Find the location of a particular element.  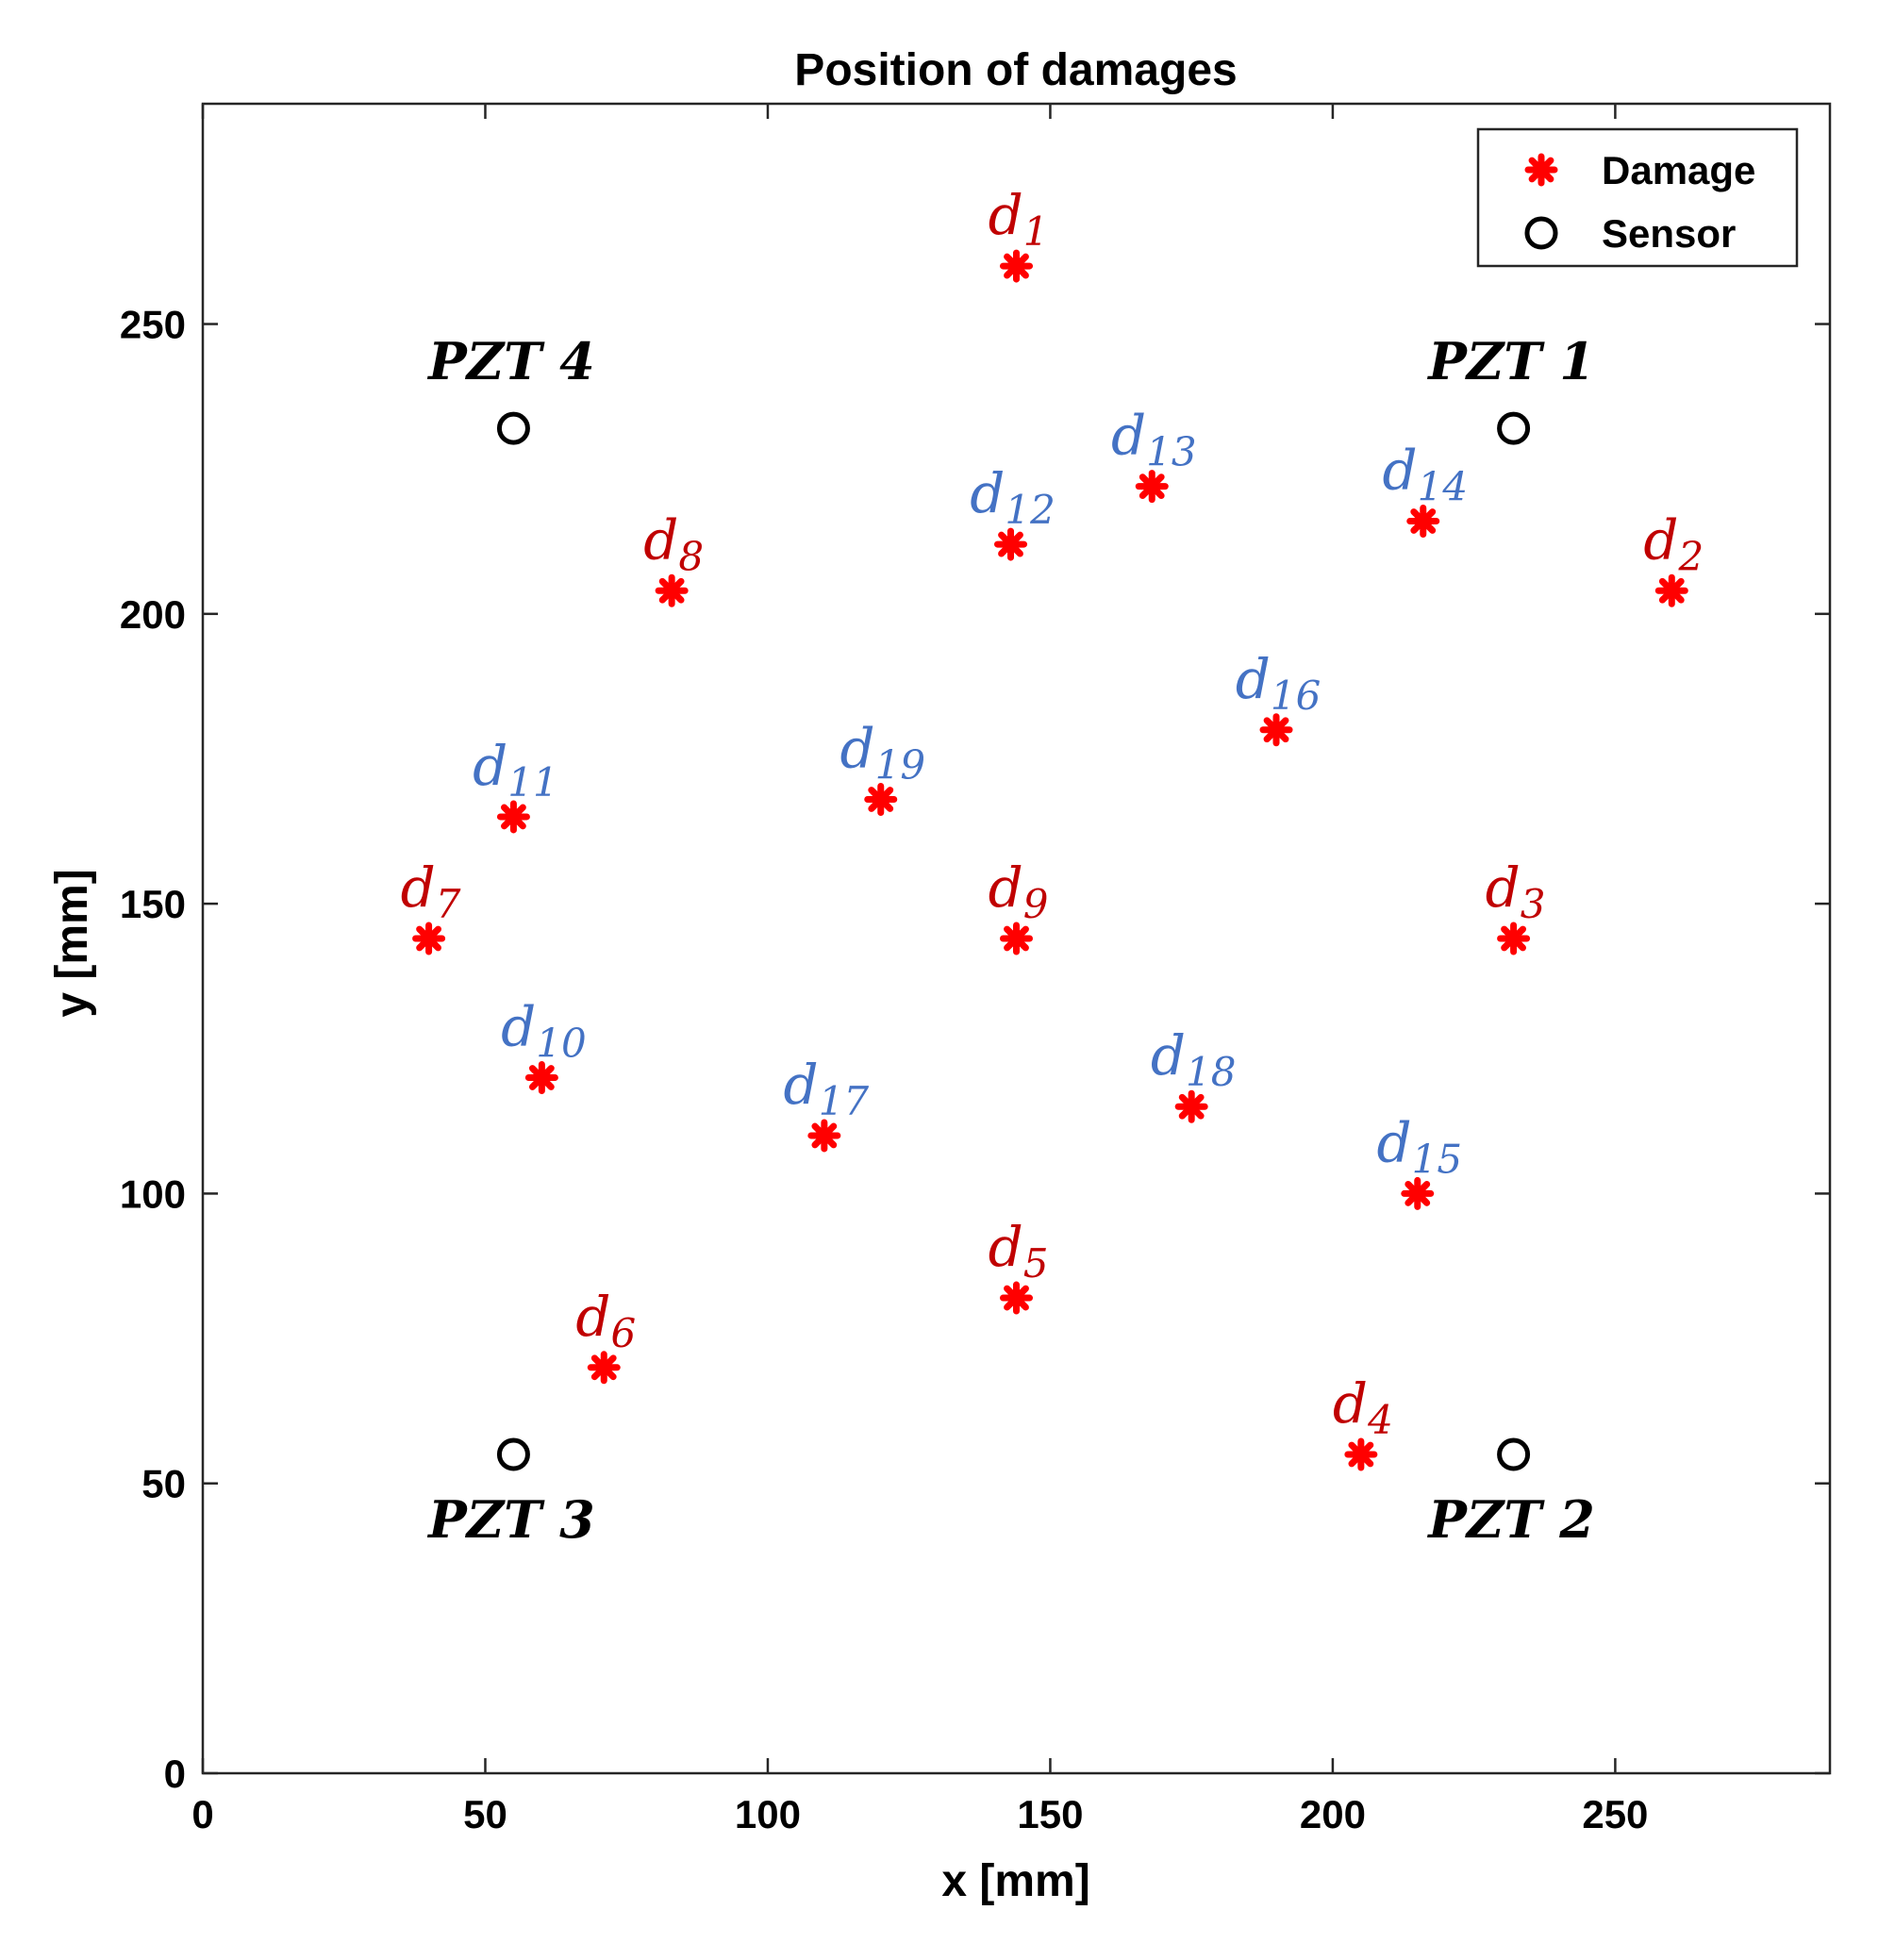

damage-label-d13: d13 is located at coordinates (1154, 439).